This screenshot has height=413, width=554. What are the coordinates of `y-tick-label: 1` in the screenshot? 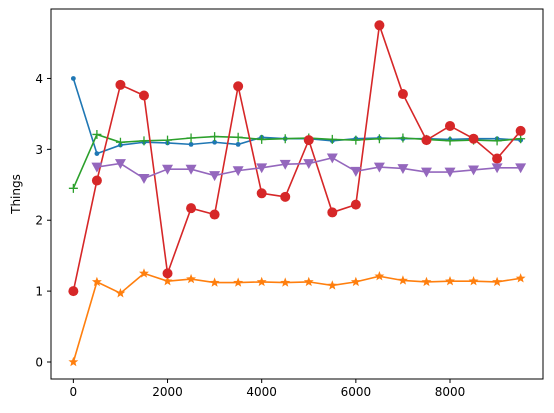 It's located at (39, 292).